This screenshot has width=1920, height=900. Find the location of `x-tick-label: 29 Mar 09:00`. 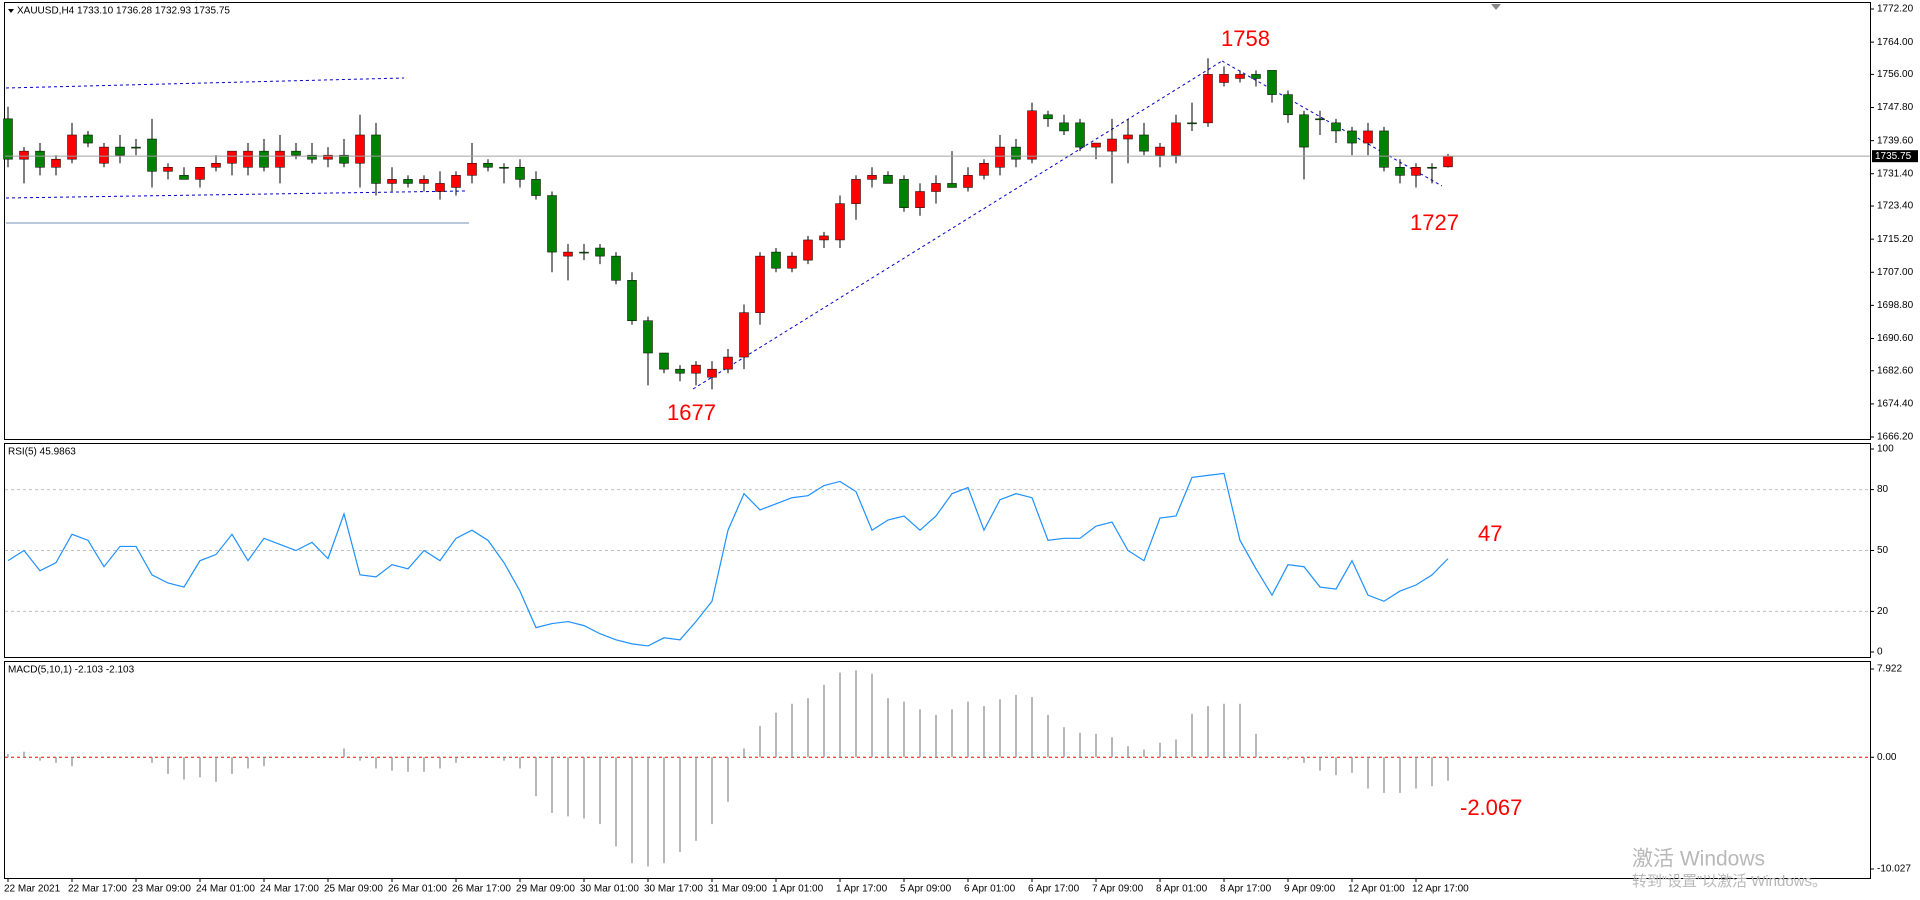

x-tick-label: 29 Mar 09:00 is located at coordinates (545, 889).